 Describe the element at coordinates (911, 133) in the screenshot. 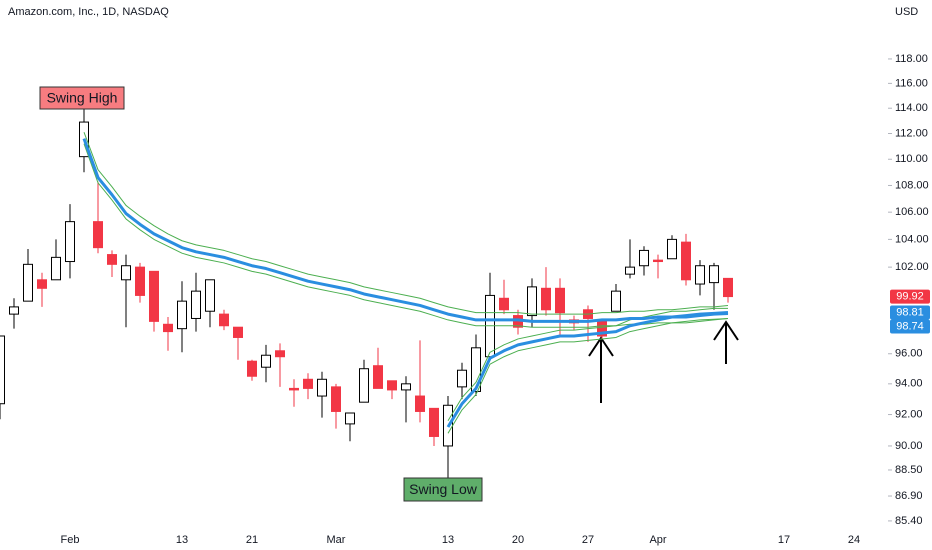

I see `y-tick-label: 112.00` at that location.